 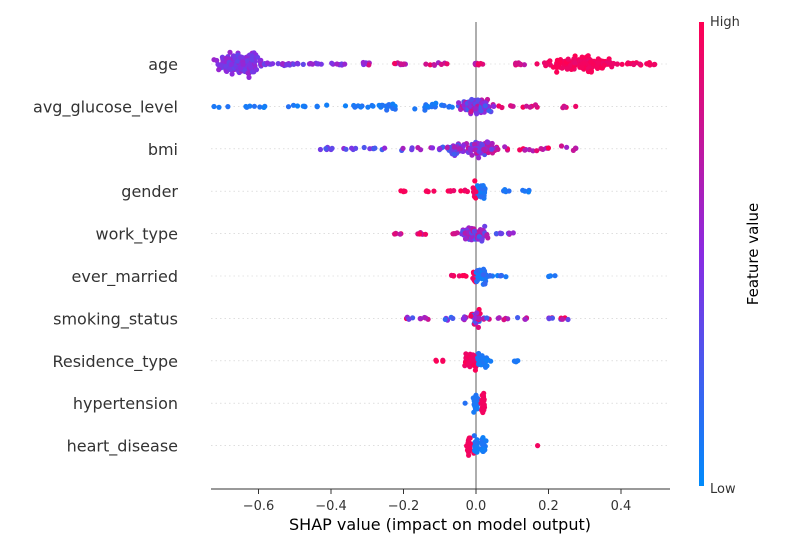 I want to click on x-axis-title: SHAP value (impact on model output), so click(x=440, y=524).